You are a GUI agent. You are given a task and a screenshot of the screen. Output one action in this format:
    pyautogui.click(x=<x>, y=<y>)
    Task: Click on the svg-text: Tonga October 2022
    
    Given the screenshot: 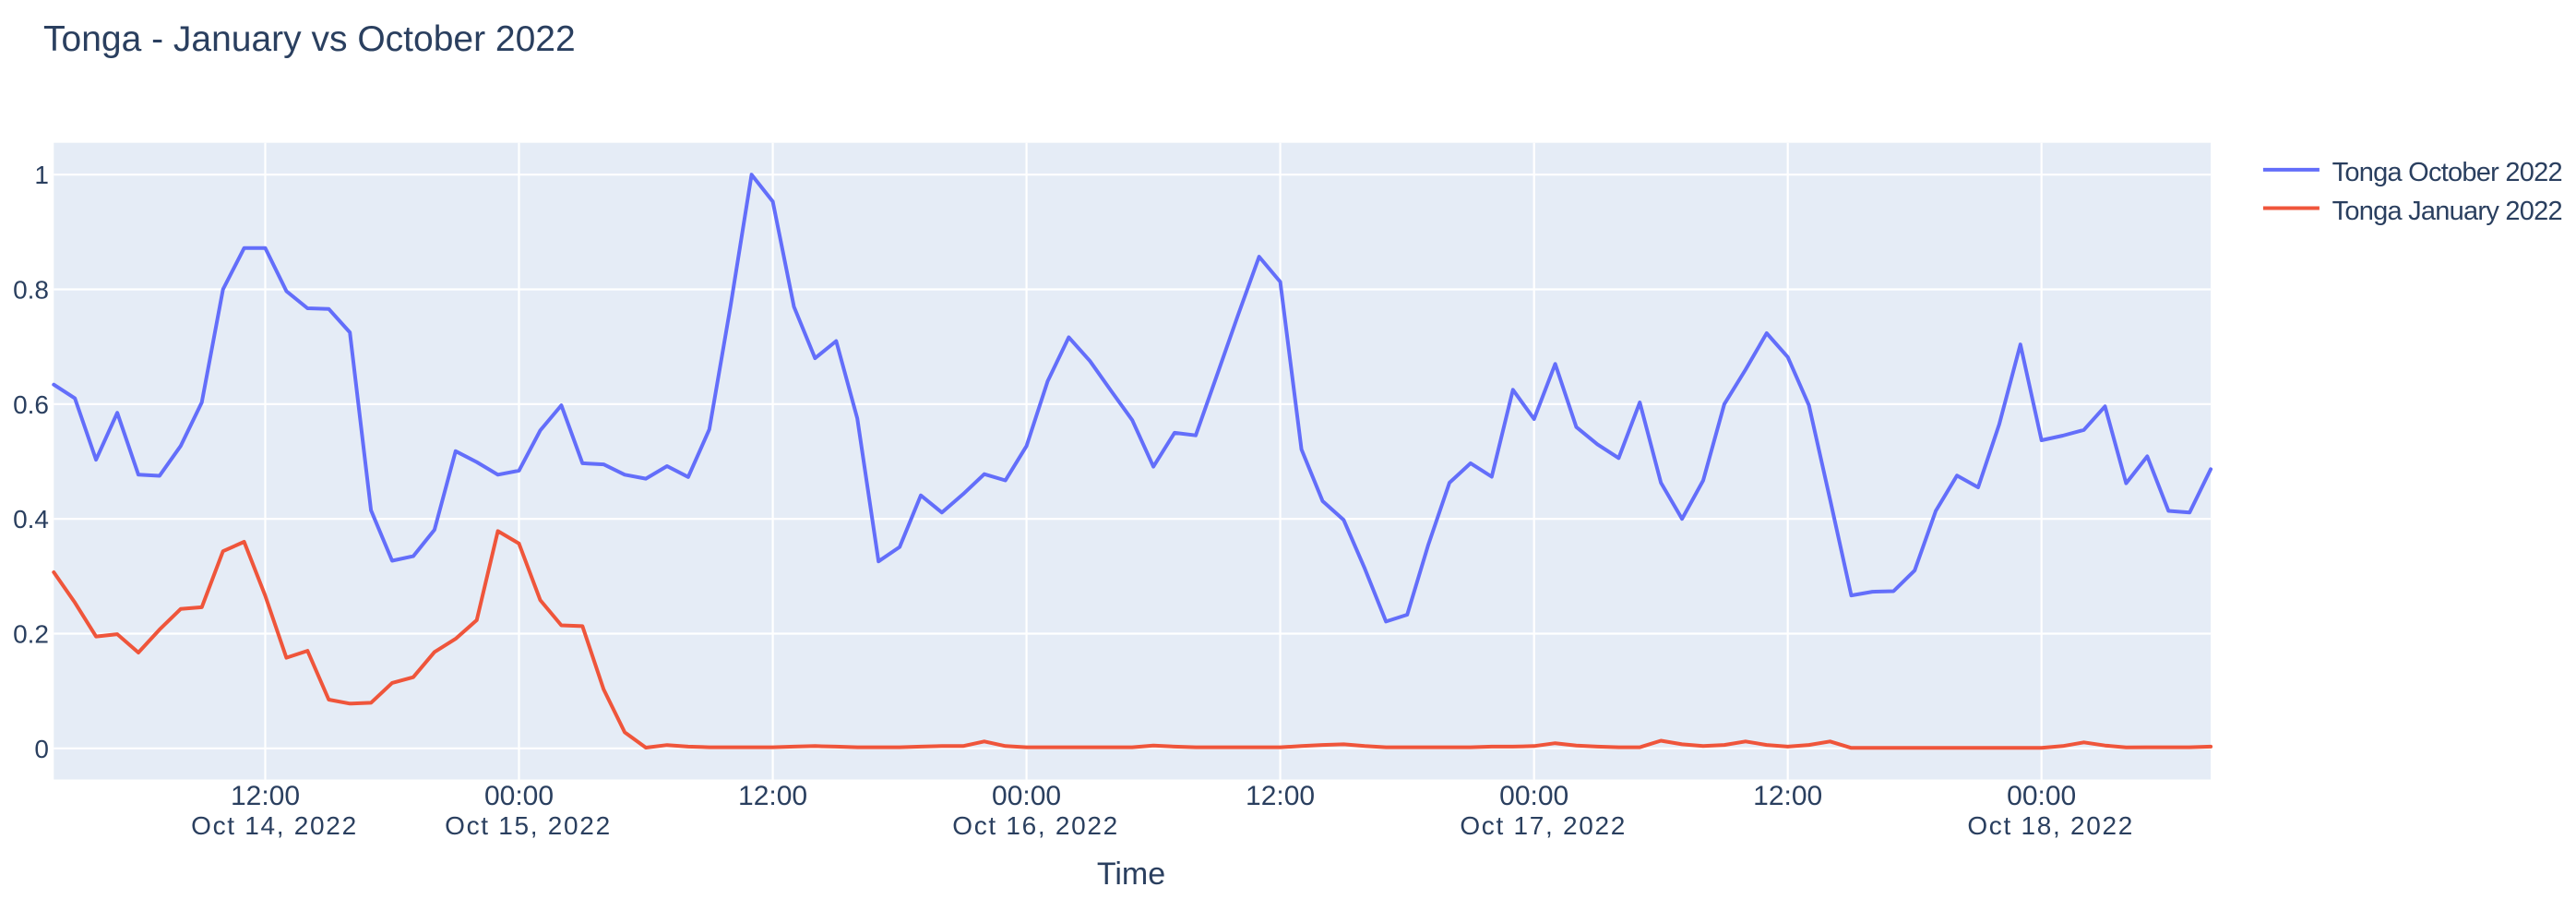 What is the action you would take?
    pyautogui.click(x=2447, y=172)
    